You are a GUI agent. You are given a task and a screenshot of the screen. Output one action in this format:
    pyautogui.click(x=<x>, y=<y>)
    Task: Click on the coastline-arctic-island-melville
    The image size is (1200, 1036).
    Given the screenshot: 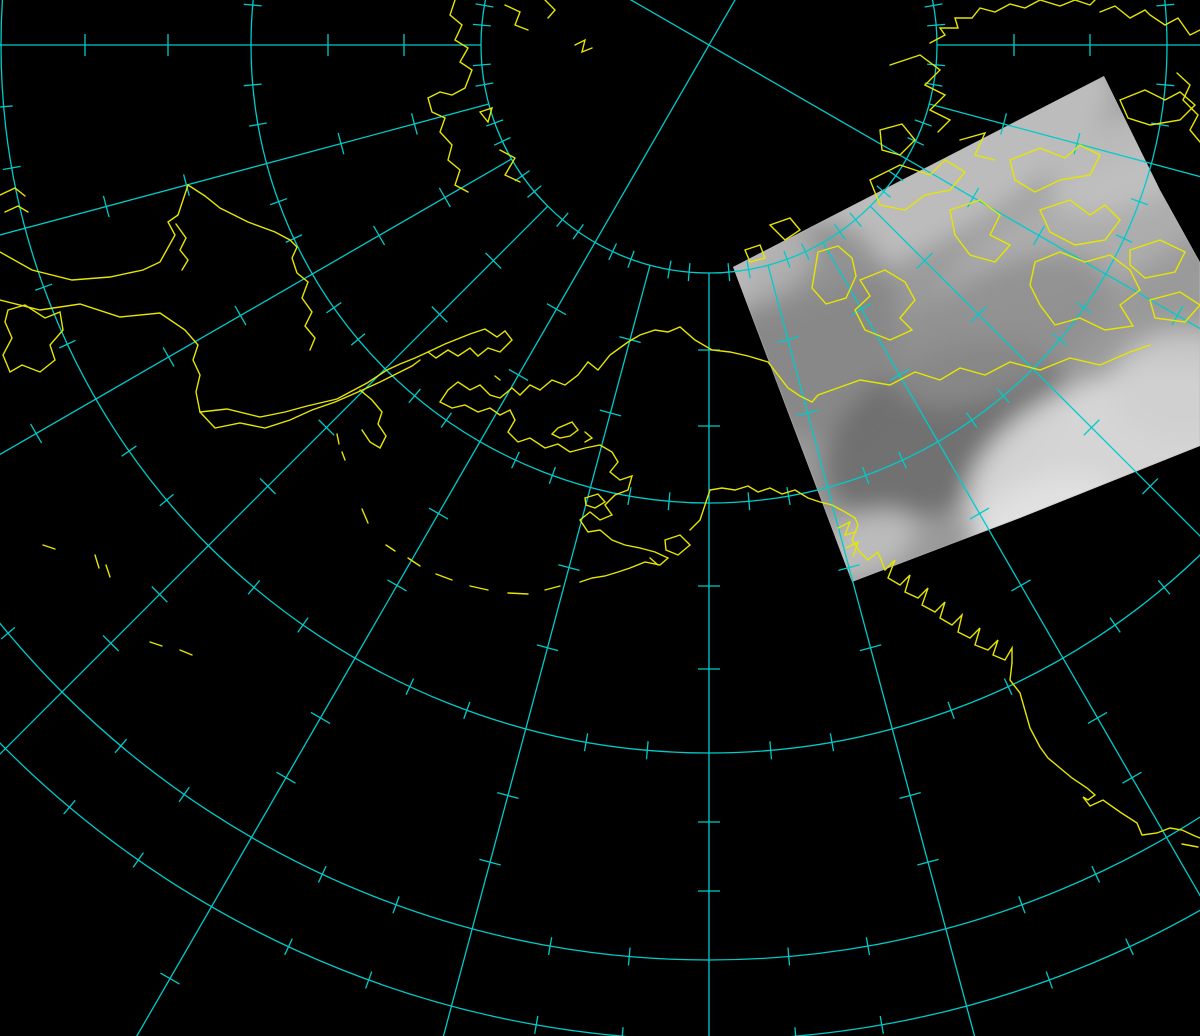 What is the action you would take?
    pyautogui.click(x=918, y=185)
    